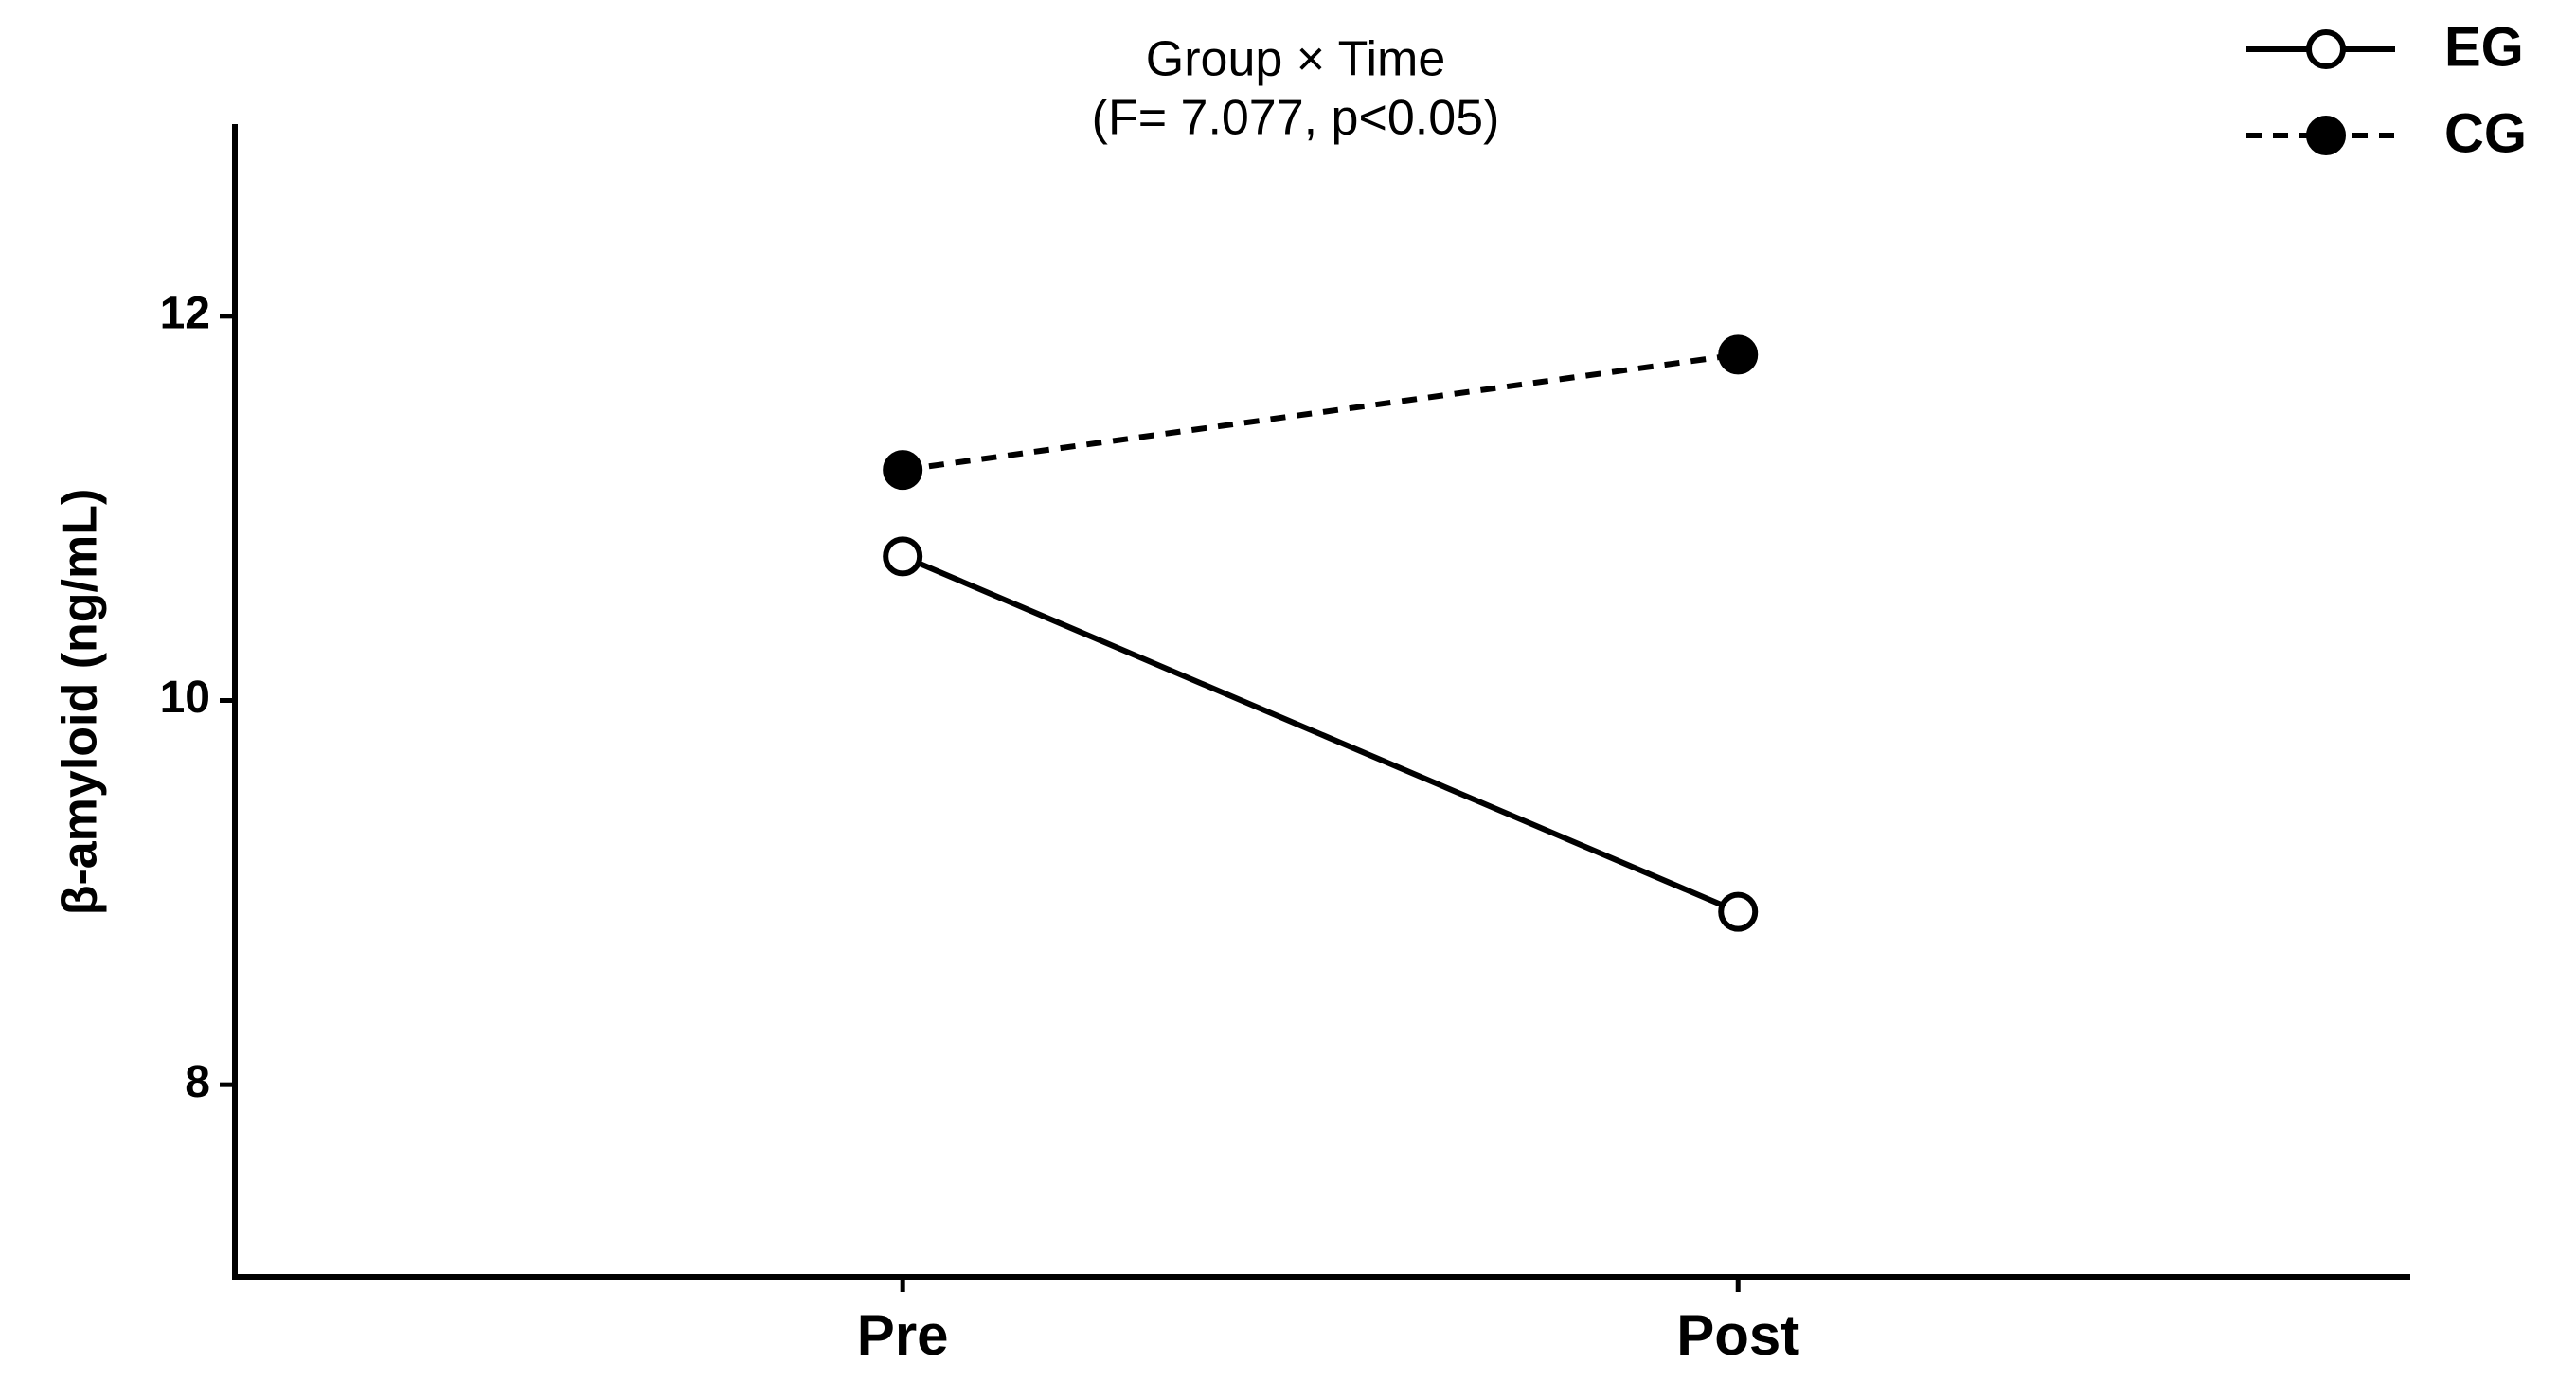 The image size is (2576, 1382). I want to click on legend-label: CG, so click(2485, 133).